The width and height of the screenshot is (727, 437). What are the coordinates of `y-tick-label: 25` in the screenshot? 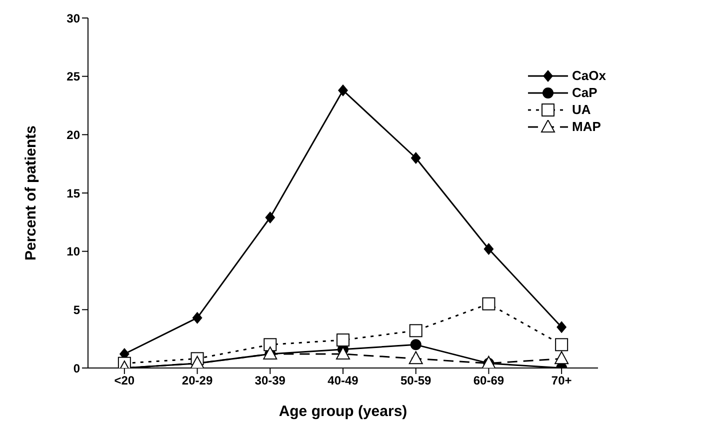 It's located at (73, 77).